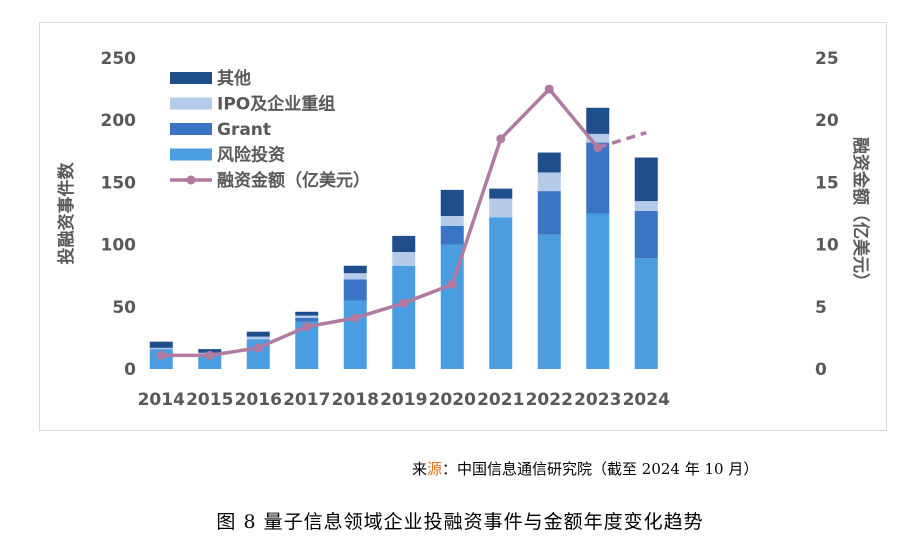  Describe the element at coordinates (251, 155) in the screenshot. I see `legend-label: 风险投资` at that location.